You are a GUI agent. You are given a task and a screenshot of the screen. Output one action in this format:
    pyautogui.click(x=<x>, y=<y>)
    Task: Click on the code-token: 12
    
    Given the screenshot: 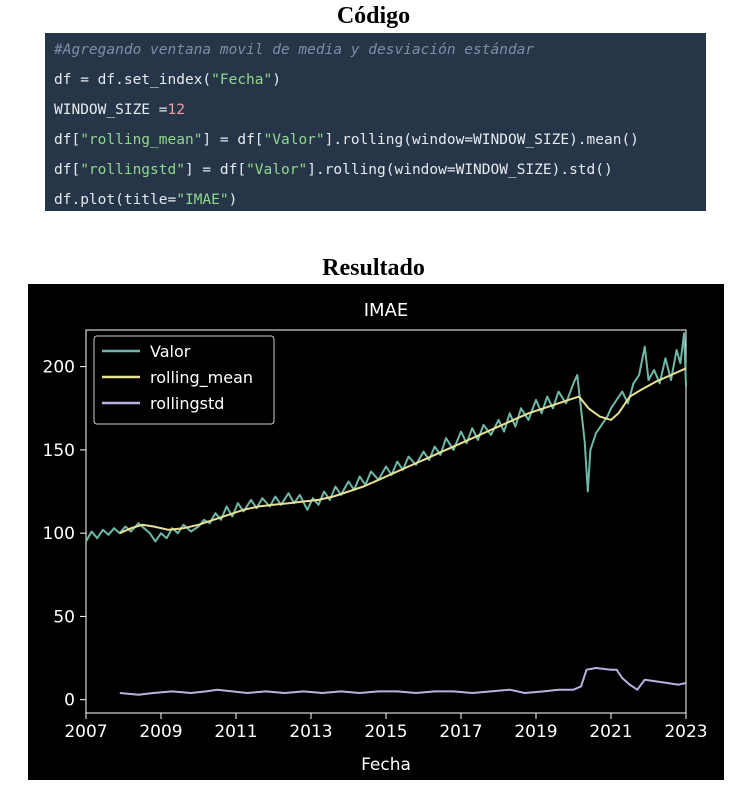 What is the action you would take?
    pyautogui.click(x=176, y=110)
    